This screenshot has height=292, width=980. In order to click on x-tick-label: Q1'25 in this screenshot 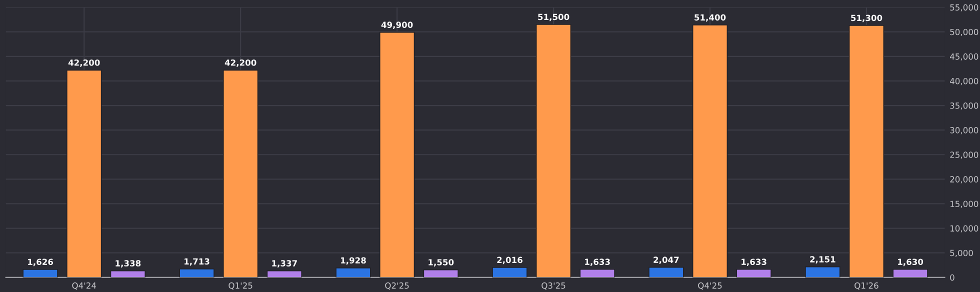, I will do `click(240, 286)`.